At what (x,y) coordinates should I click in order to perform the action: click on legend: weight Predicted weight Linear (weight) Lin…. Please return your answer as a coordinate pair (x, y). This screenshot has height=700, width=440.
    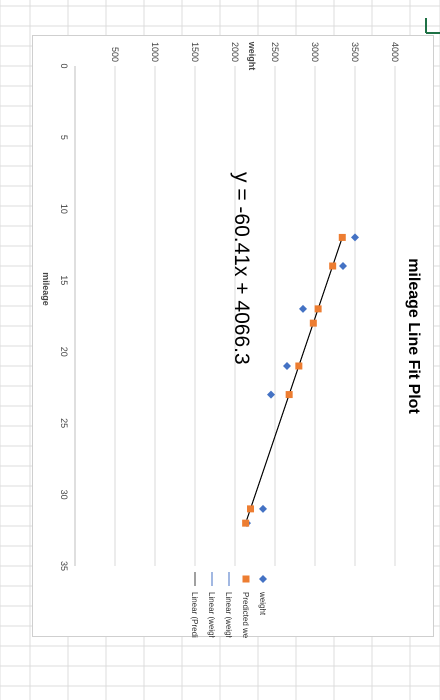
    Looking at the image, I should click on (228, 605).